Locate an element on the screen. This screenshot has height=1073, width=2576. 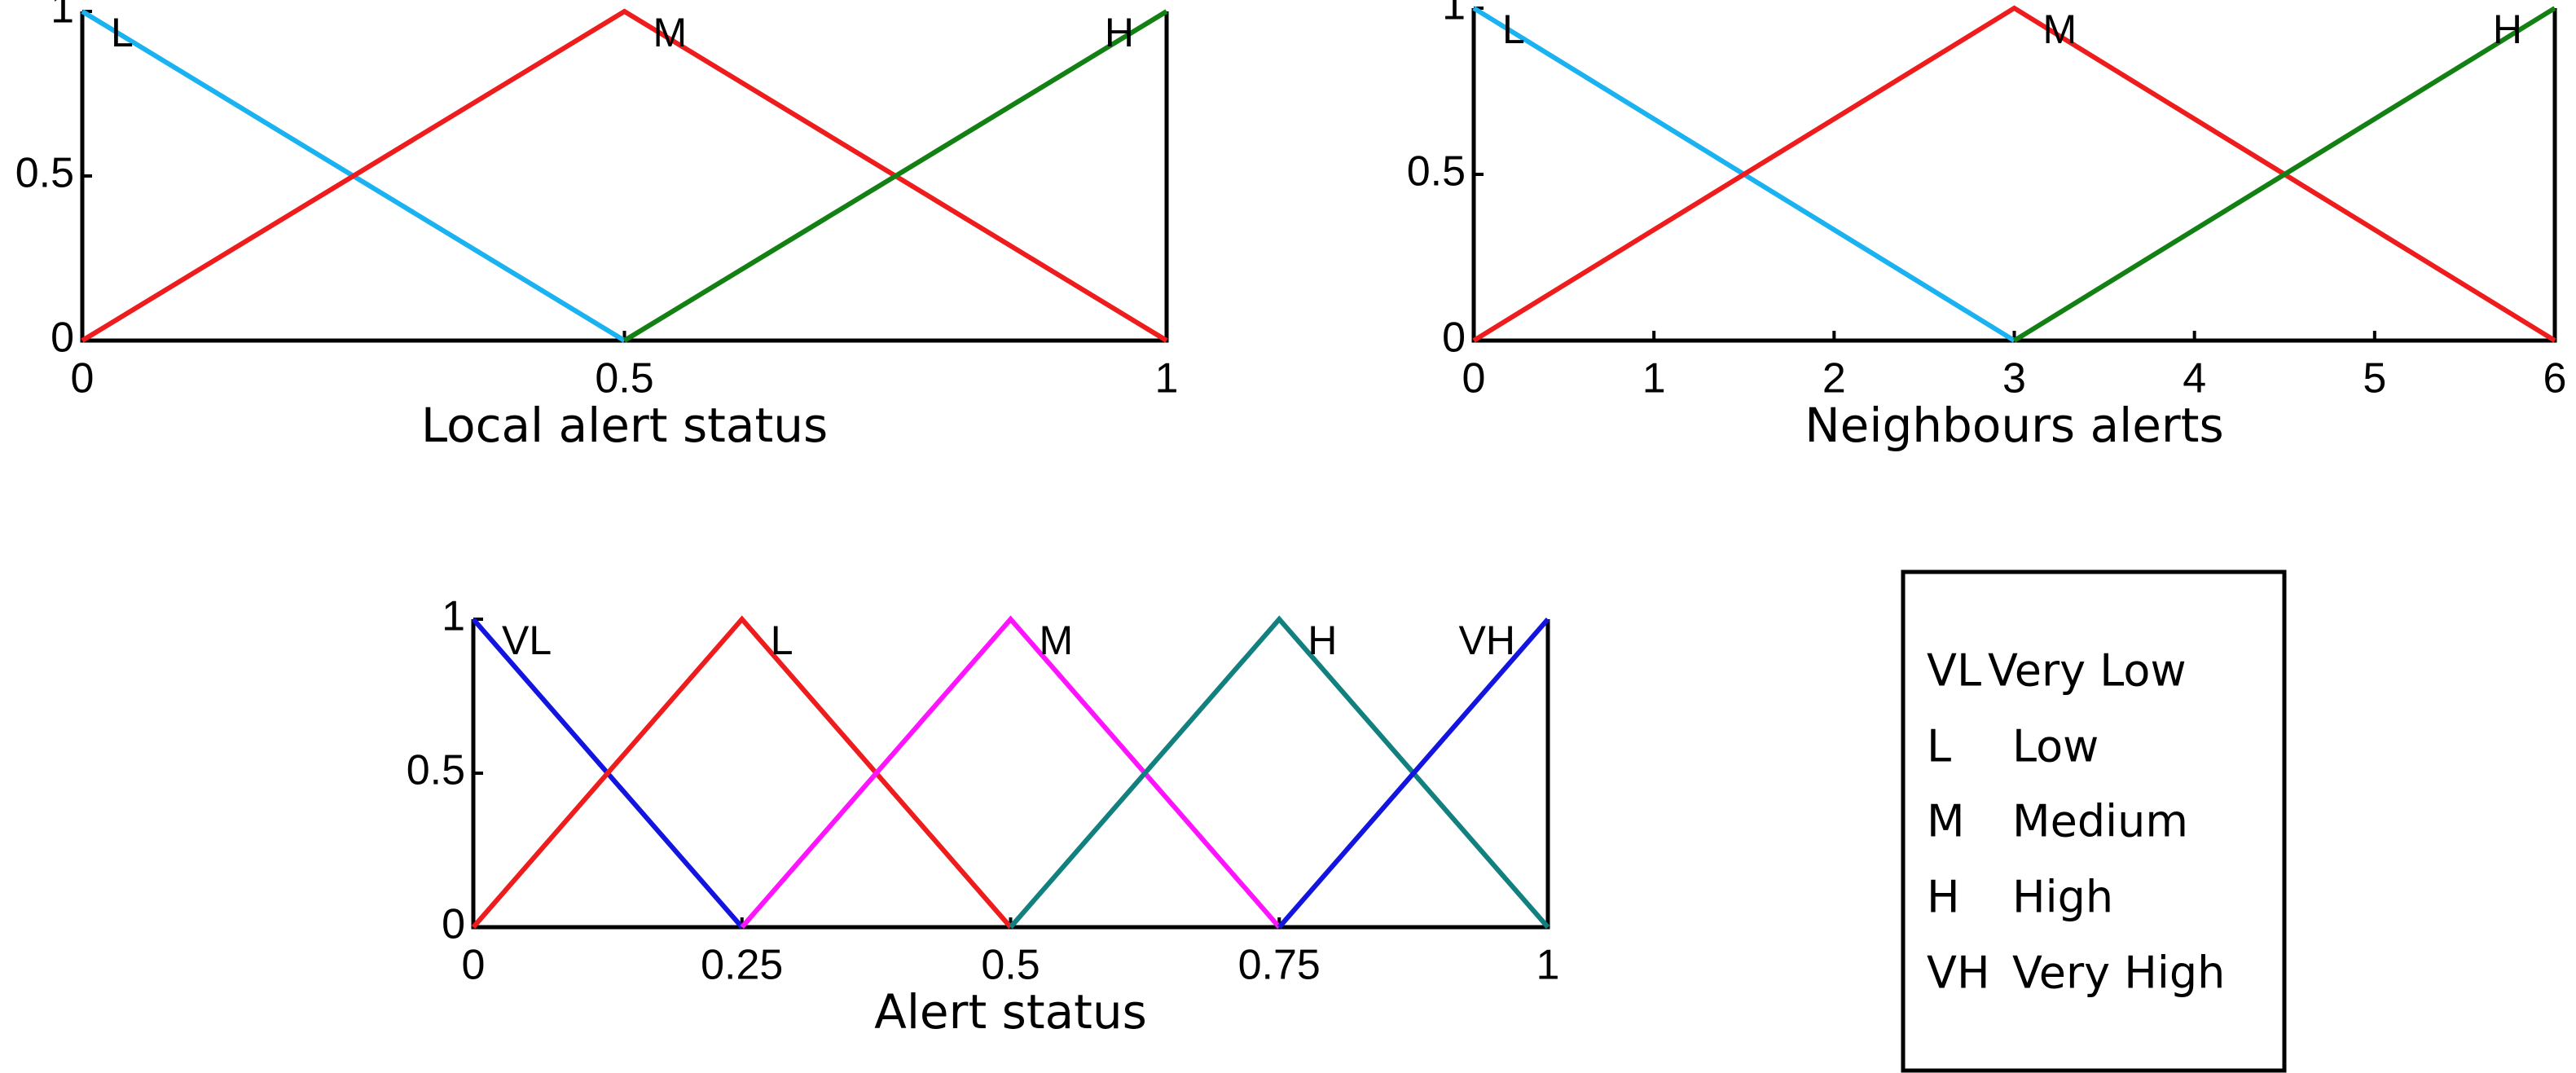
series-label: VL is located at coordinates (527, 640).